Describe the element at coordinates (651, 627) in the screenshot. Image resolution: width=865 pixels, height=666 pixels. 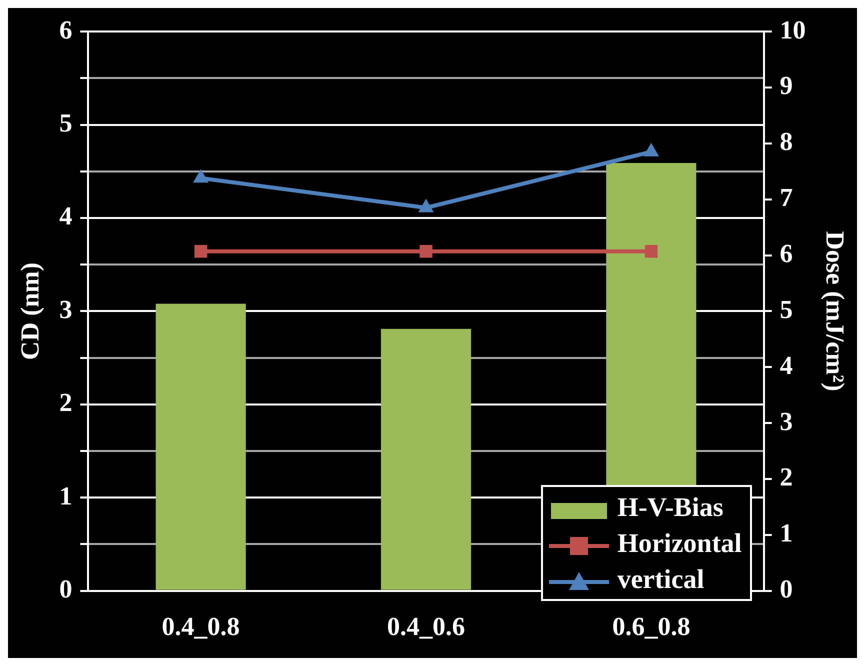
I see `x-tick-label: 0.6_0.8` at that location.